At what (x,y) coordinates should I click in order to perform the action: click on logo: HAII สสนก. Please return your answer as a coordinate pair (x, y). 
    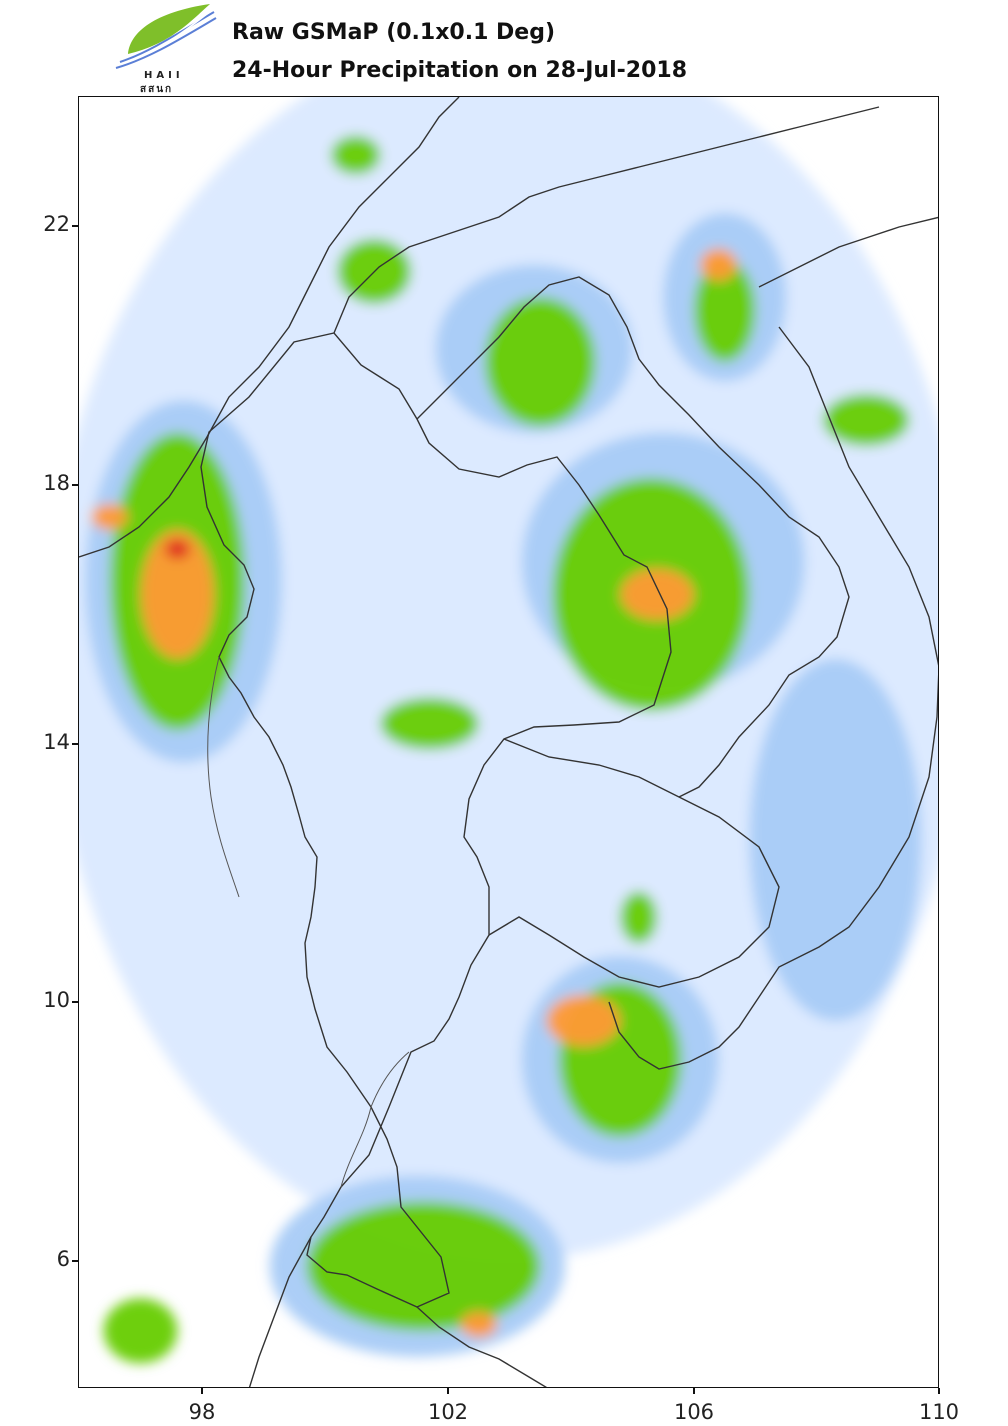
    Looking at the image, I should click on (165, 48).